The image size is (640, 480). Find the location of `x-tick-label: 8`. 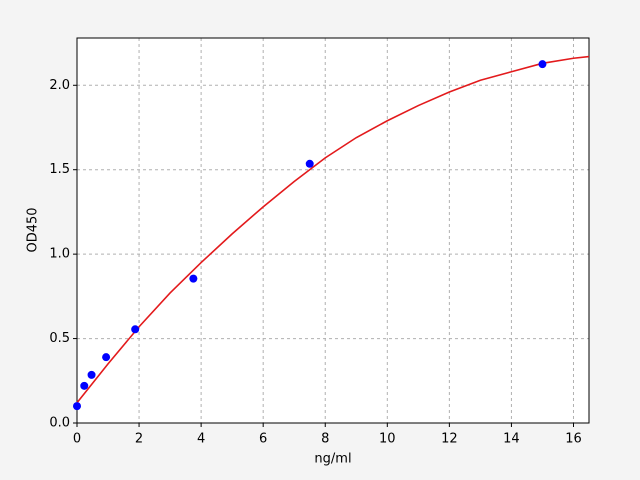

x-tick-label: 8 is located at coordinates (325, 439).